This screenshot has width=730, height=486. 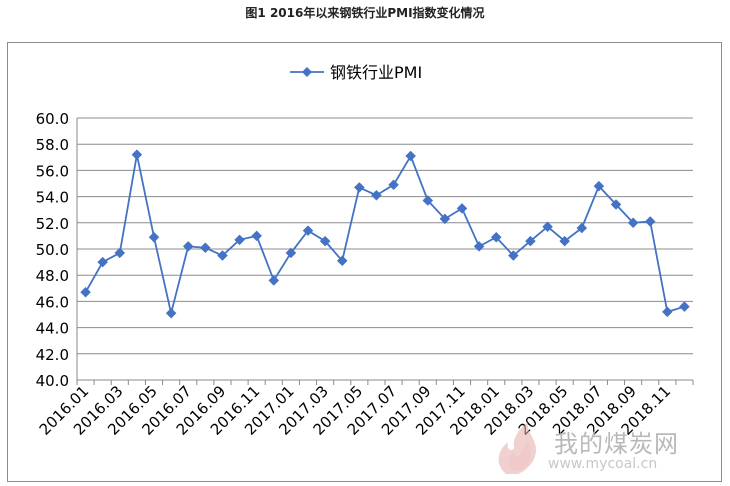 I want to click on y-tick-label: 50.0, so click(x=52, y=250).